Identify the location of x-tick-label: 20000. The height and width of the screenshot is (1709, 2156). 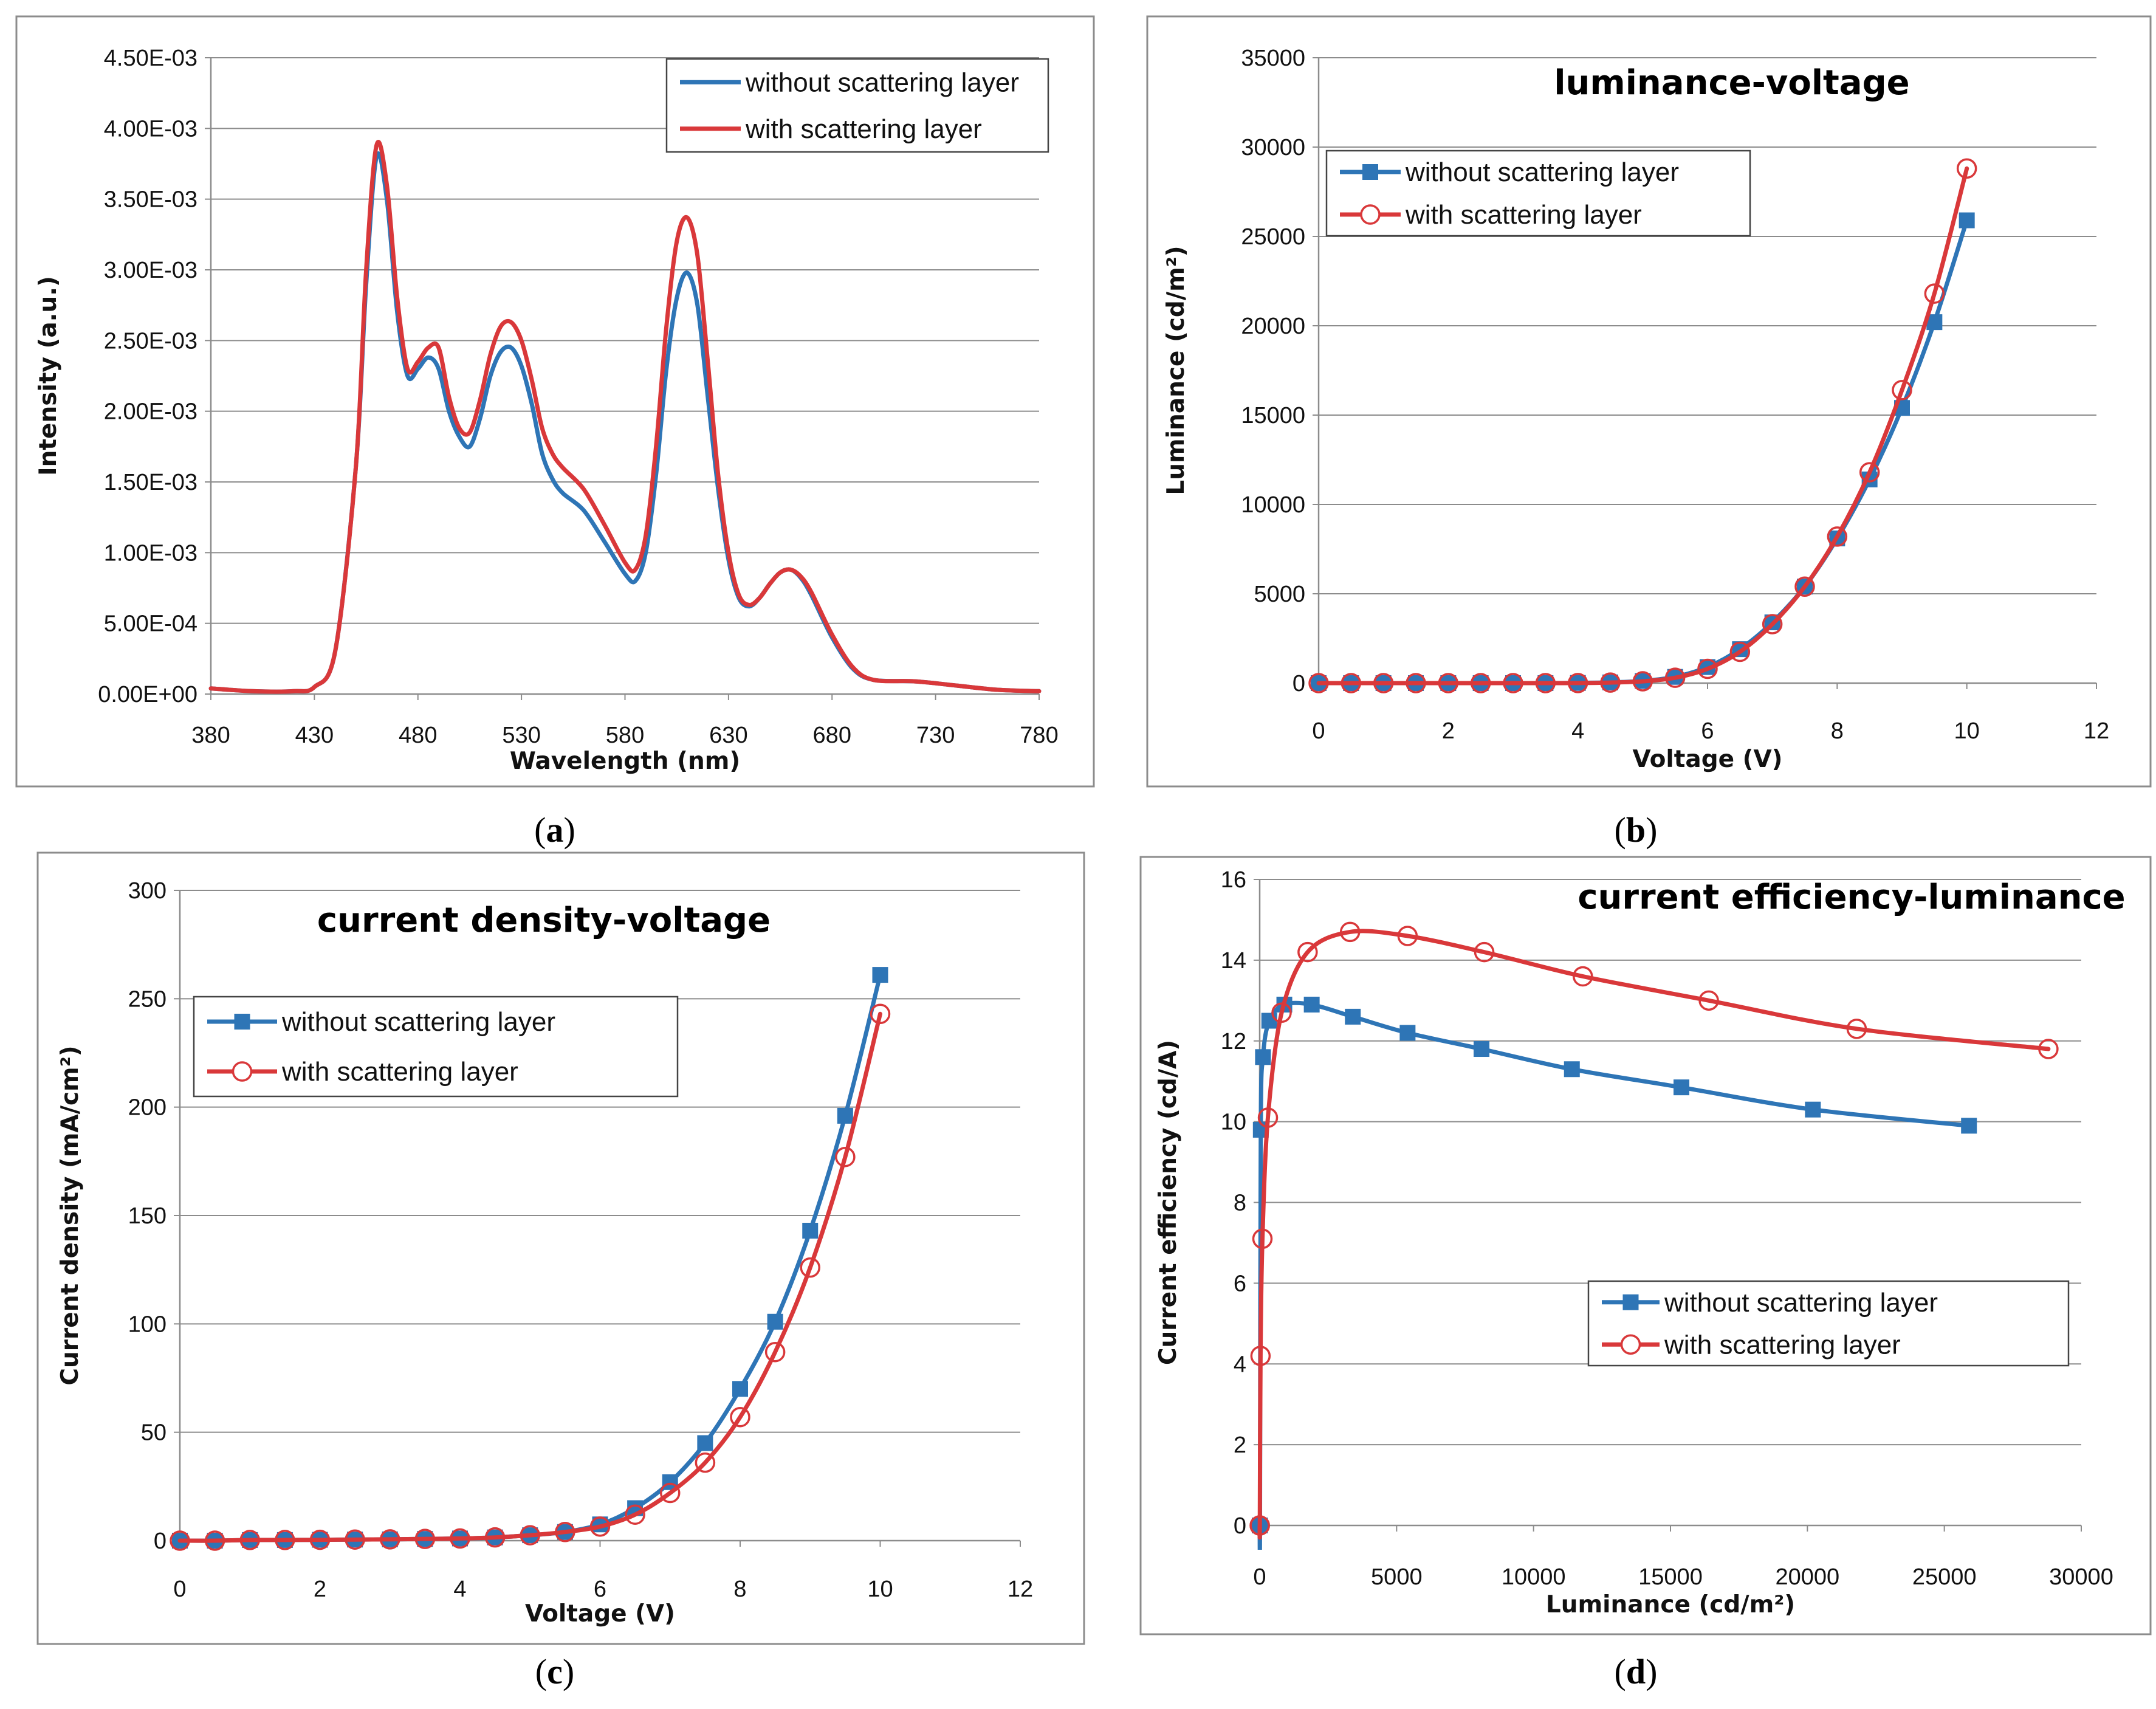
(1807, 1577).